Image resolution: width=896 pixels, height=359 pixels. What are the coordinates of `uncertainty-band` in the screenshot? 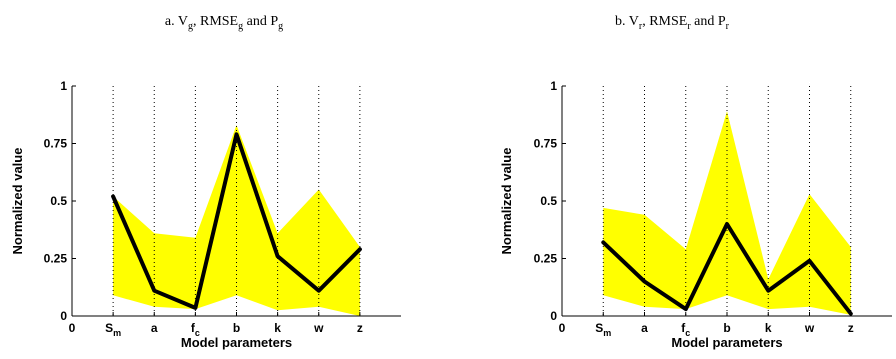 It's located at (236, 220).